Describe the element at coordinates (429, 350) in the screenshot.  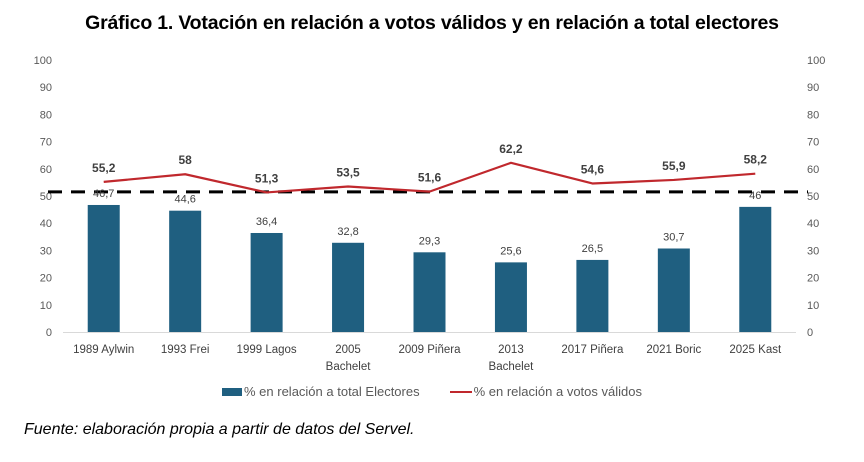
I see `x-tick-label: 2009 Piñera` at that location.